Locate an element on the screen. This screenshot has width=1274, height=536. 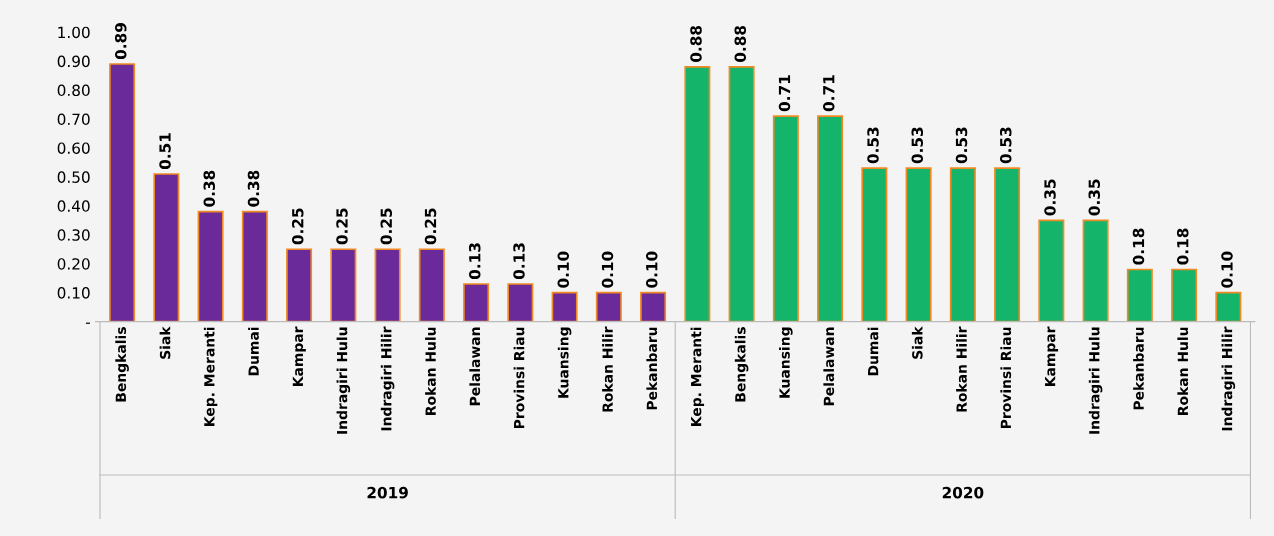
y-tick-label: 0.60 is located at coordinates (73, 148).